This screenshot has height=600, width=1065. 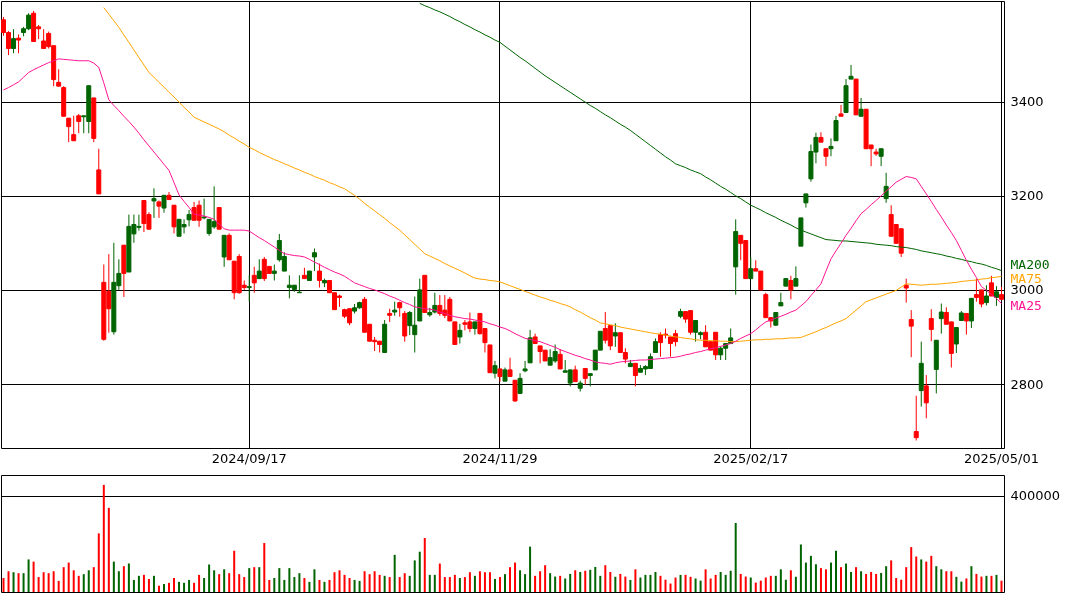 I want to click on y-tick-label: 3000, so click(x=1027, y=290).